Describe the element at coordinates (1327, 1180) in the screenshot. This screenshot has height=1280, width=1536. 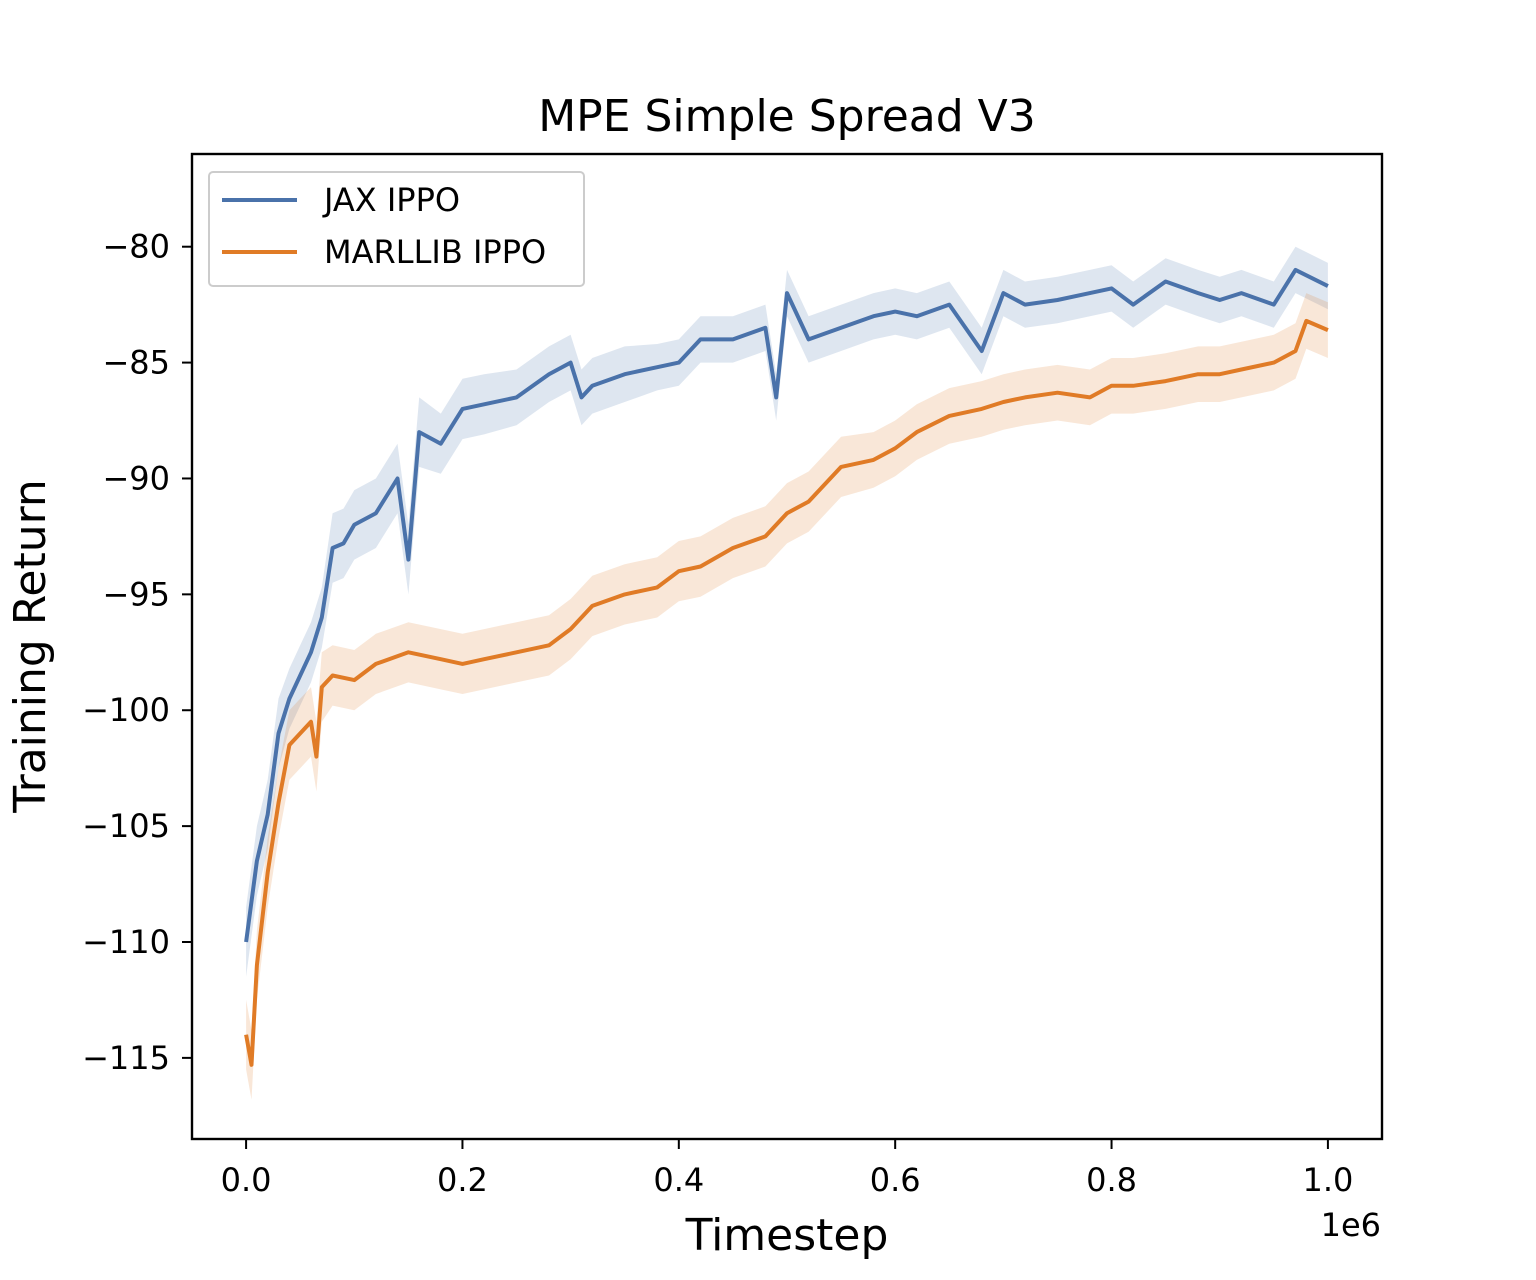
I see `x-tick-label: 1.0` at that location.